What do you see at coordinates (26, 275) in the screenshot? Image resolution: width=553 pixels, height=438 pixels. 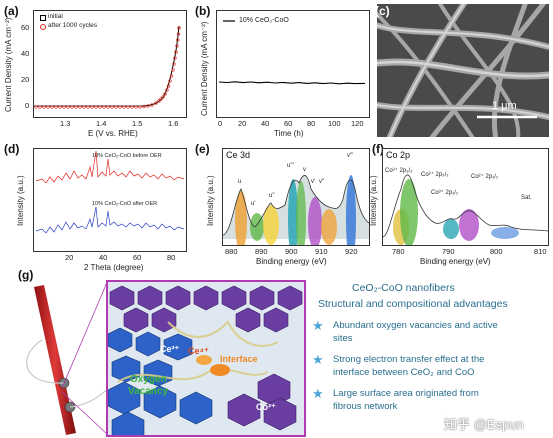 I see `panel-g-label: (g)` at bounding box center [26, 275].